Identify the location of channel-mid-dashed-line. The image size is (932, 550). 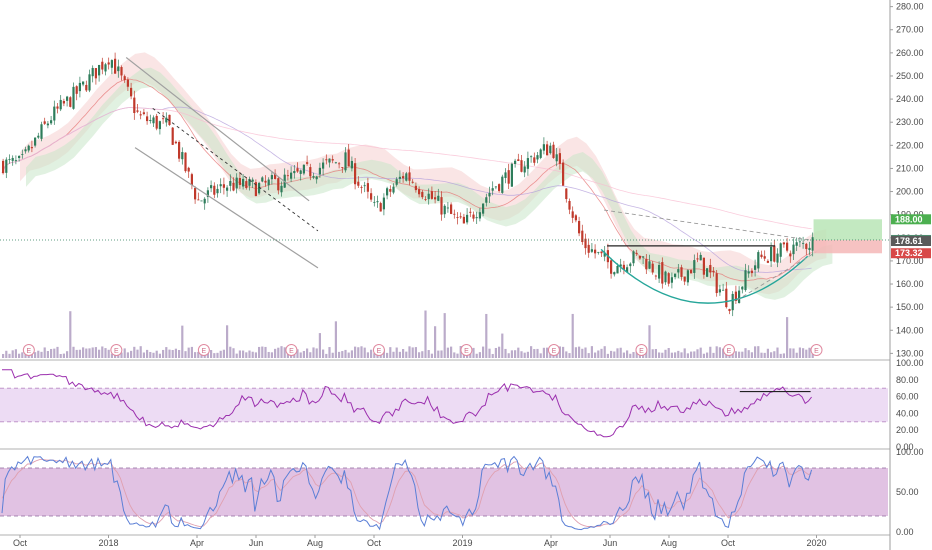
(235, 169).